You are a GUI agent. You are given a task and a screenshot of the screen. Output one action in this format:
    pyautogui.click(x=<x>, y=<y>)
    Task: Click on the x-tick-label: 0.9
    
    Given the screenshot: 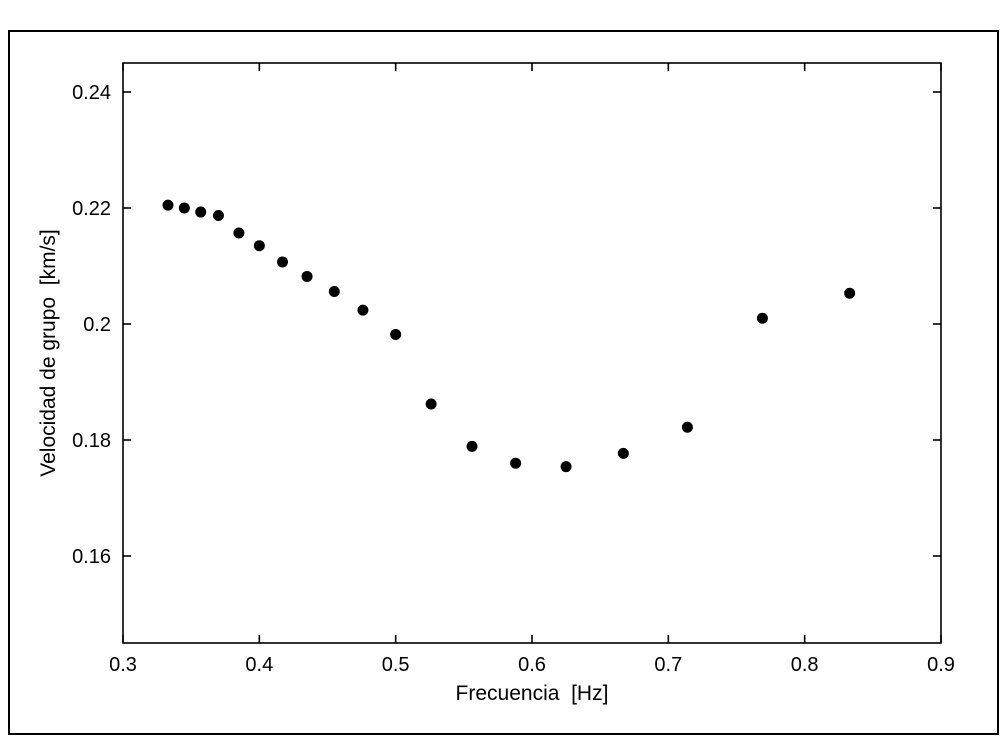 What is the action you would take?
    pyautogui.click(x=941, y=665)
    